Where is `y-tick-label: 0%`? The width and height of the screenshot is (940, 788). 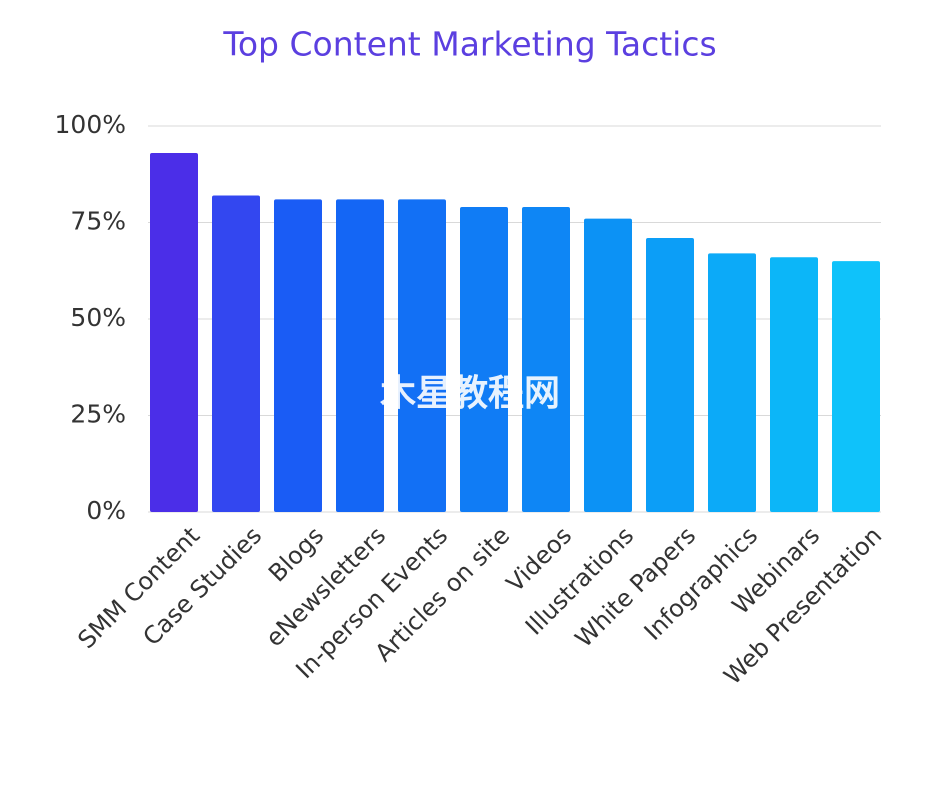
y-tick-label: 0% is located at coordinates (106, 510).